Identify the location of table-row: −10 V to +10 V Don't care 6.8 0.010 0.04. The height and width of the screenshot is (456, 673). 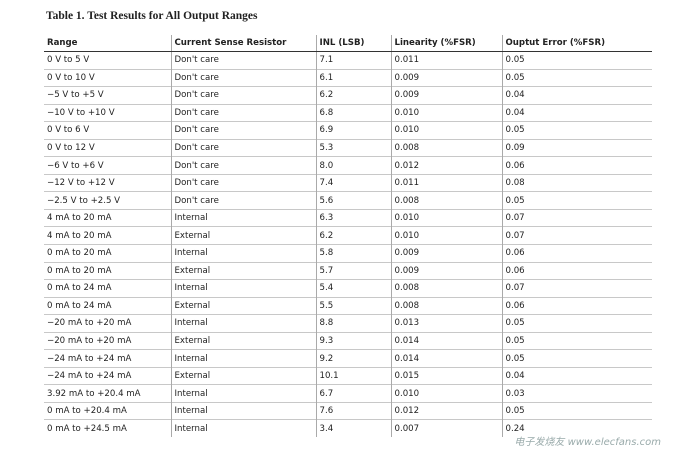
(348, 112).